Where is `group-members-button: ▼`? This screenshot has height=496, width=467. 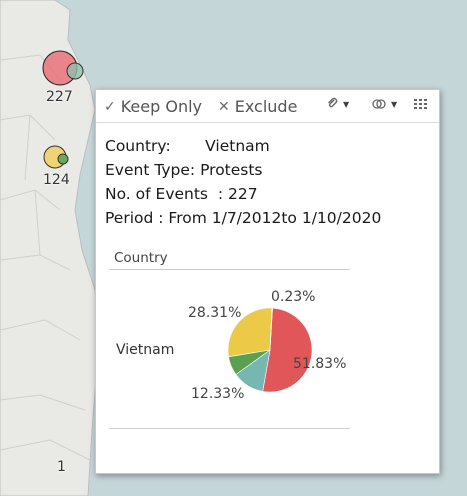
group-members-button: ▼ is located at coordinates (337, 104).